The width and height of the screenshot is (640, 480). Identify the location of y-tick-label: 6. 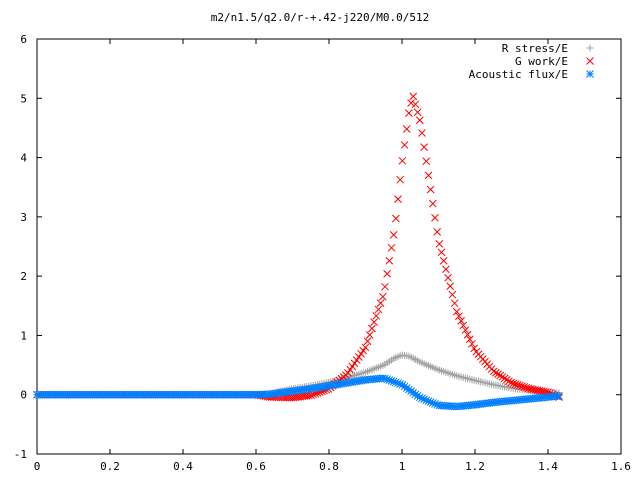
(23, 39).